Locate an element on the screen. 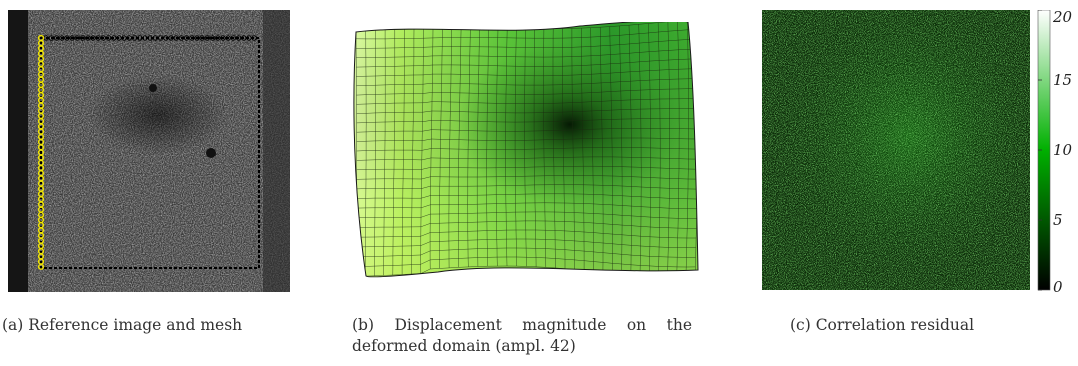 The width and height of the screenshot is (1078, 366). mesh-nodes-left is located at coordinates (41, 152).